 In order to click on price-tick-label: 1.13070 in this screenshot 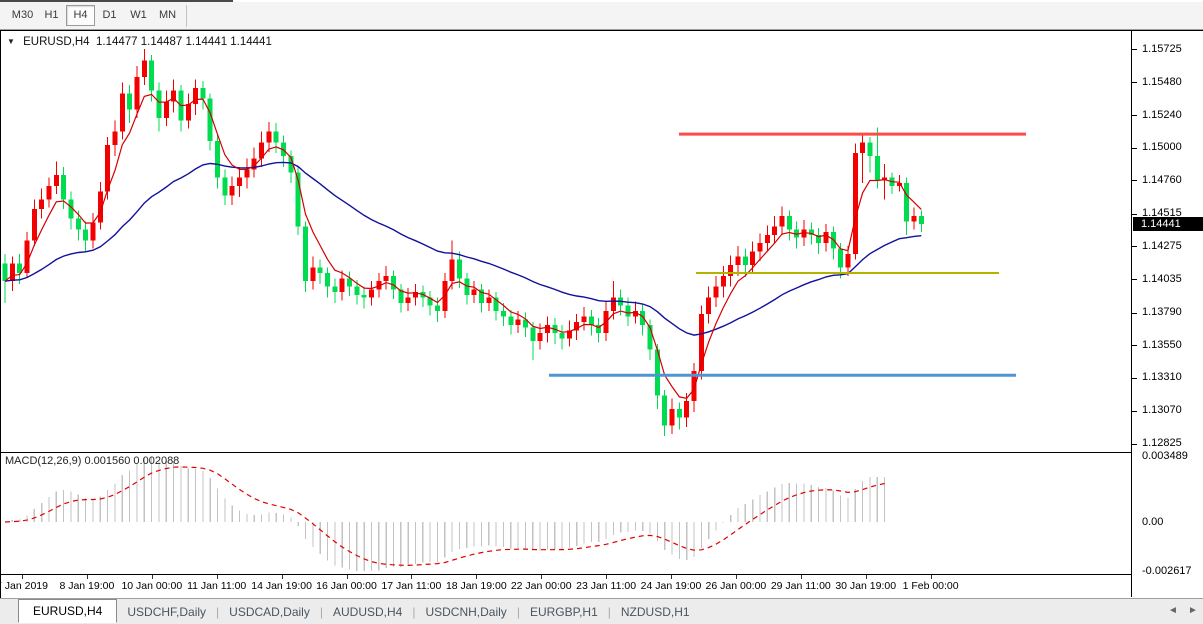, I will do `click(1162, 410)`.